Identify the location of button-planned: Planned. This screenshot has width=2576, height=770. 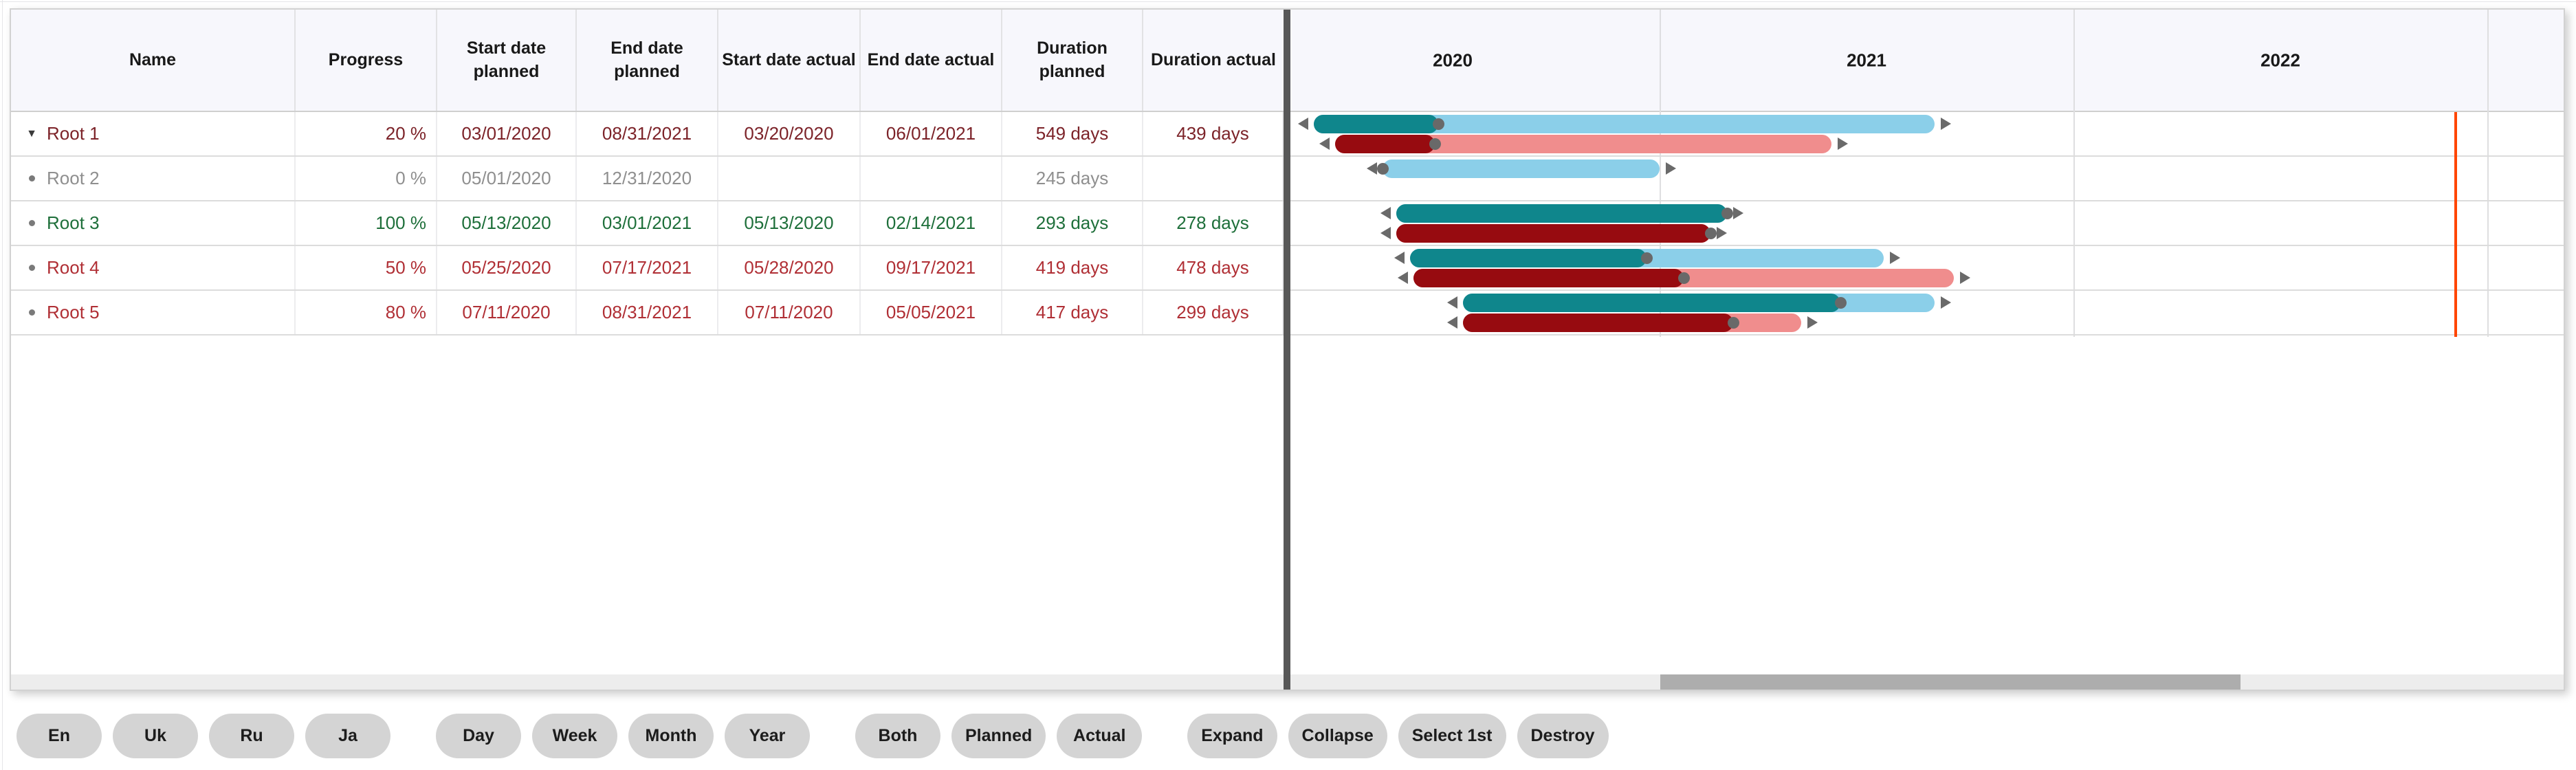
(998, 736).